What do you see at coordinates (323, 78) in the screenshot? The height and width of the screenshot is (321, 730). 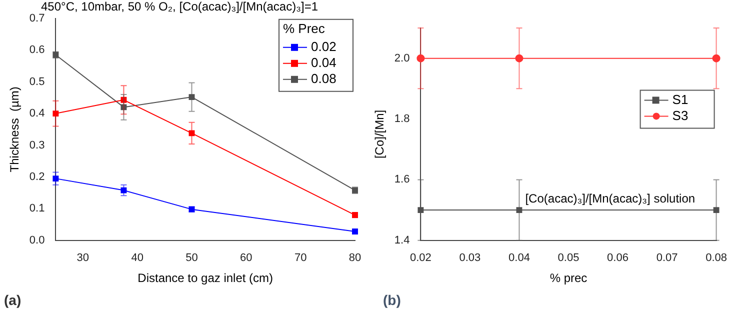 I see `legend-label: 0.08` at bounding box center [323, 78].